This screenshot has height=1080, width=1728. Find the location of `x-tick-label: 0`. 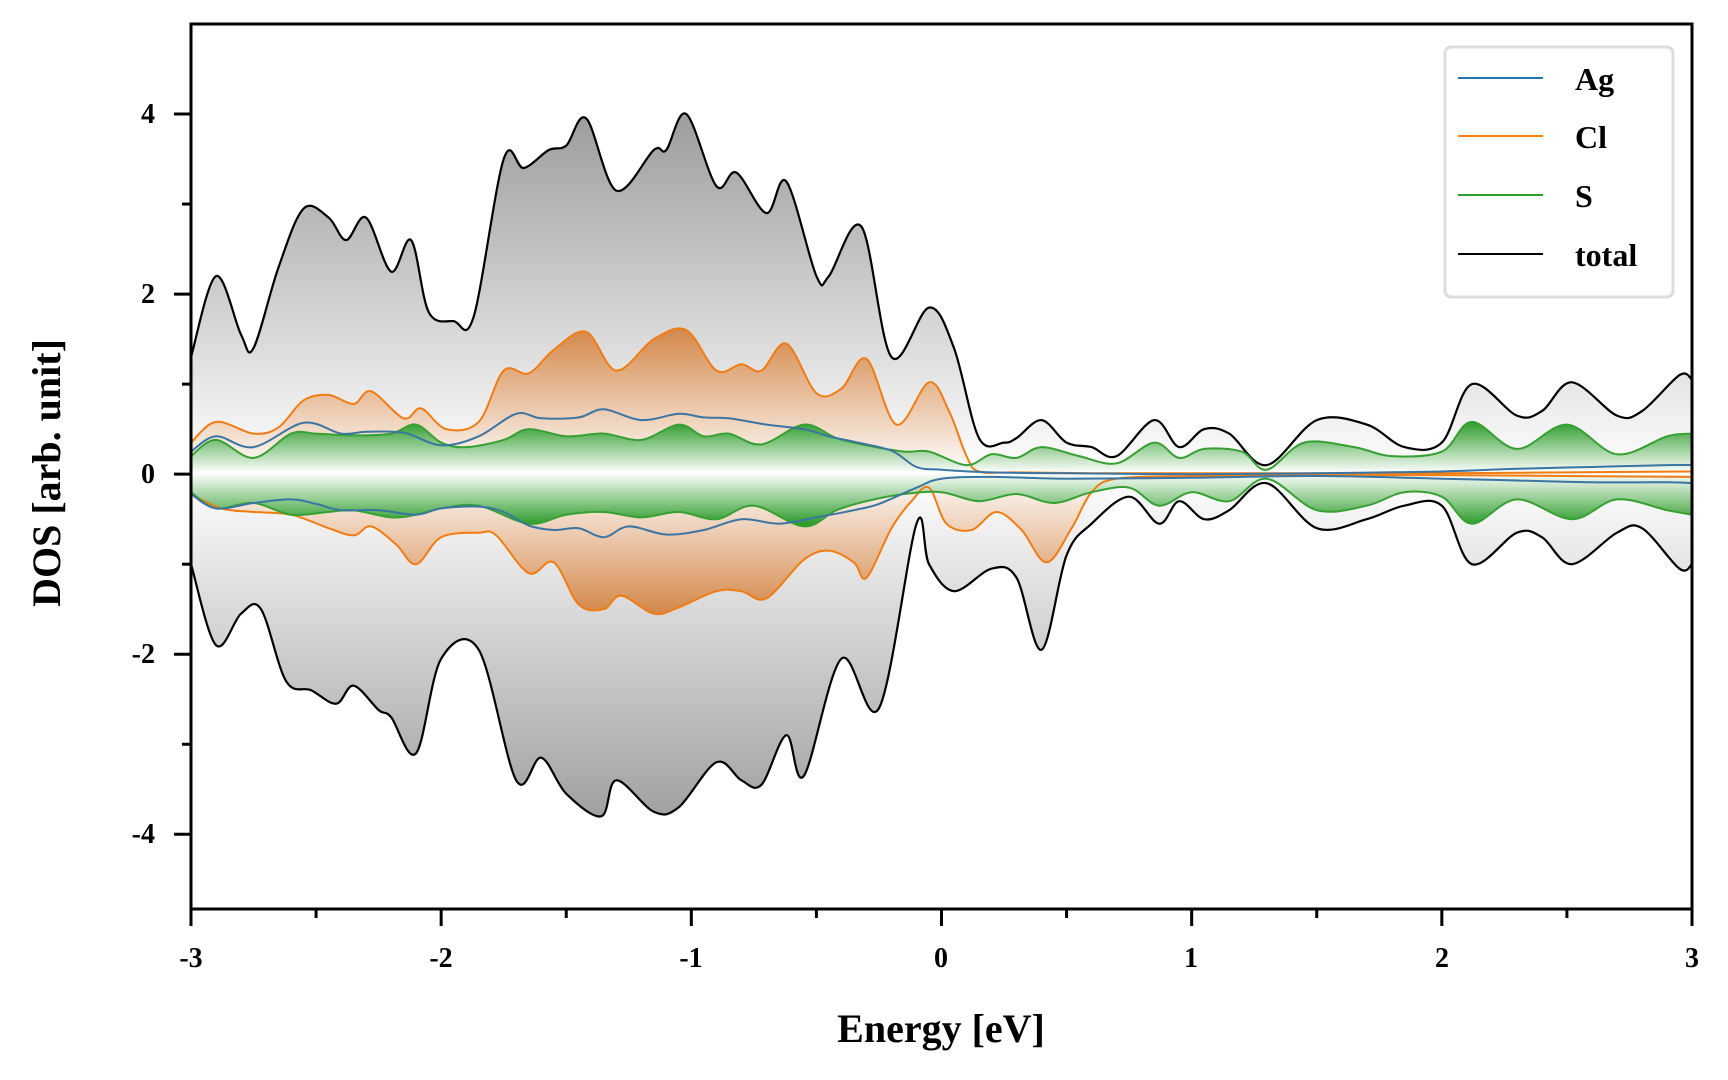

x-tick-label: 0 is located at coordinates (941, 958).